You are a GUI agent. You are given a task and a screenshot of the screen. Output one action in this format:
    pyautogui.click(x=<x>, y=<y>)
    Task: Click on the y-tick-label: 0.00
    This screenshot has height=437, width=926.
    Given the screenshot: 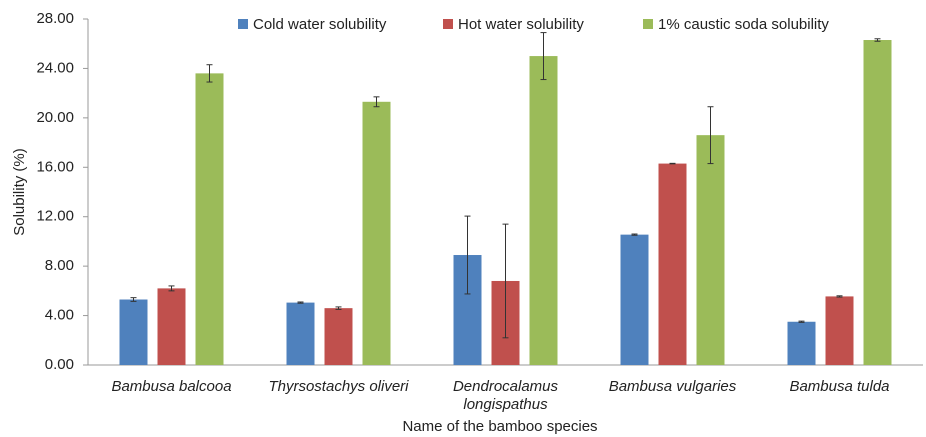 What is the action you would take?
    pyautogui.click(x=59, y=364)
    